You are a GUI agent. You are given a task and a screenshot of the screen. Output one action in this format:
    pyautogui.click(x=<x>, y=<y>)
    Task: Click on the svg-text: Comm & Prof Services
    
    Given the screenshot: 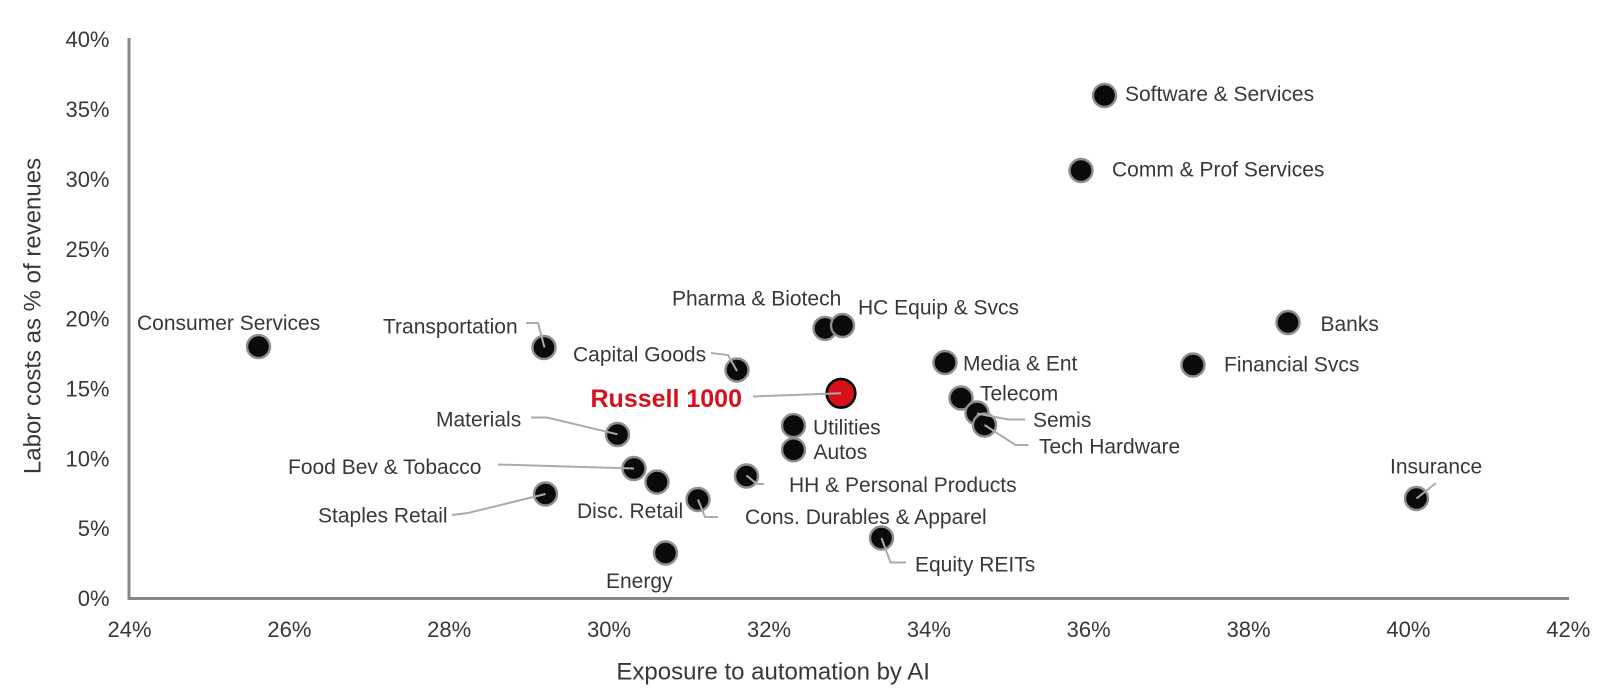 What is the action you would take?
    pyautogui.click(x=1218, y=170)
    